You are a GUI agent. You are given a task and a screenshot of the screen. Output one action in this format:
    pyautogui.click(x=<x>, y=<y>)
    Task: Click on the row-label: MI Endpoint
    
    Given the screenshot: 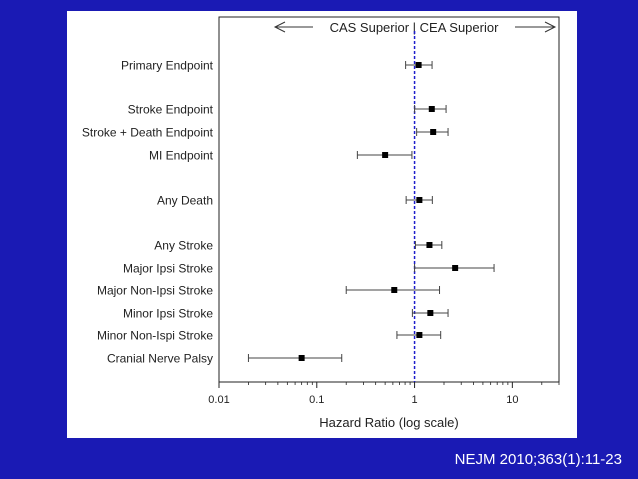 What is the action you would take?
    pyautogui.click(x=181, y=156)
    